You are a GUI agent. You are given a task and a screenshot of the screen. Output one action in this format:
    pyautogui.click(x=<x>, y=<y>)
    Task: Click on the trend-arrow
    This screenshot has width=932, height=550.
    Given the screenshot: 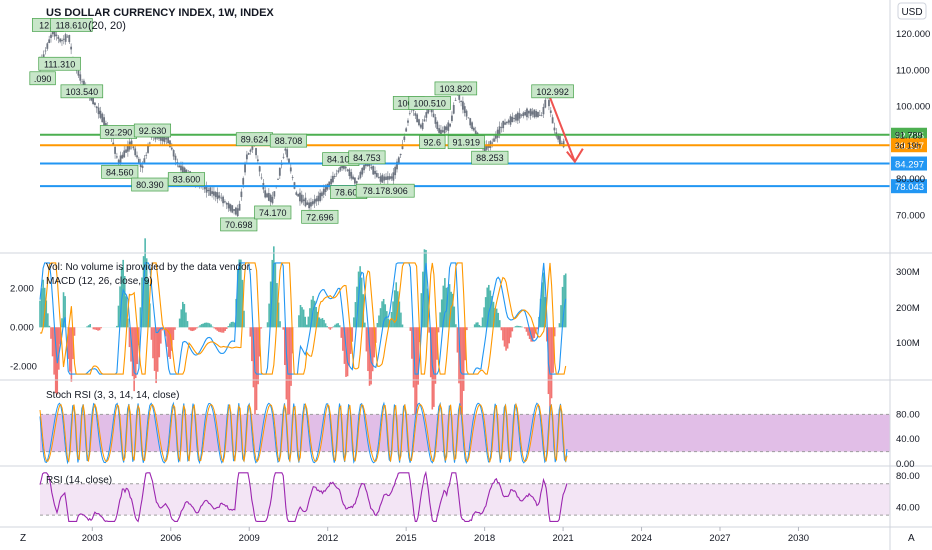 What is the action you would take?
    pyautogui.click(x=562, y=130)
    